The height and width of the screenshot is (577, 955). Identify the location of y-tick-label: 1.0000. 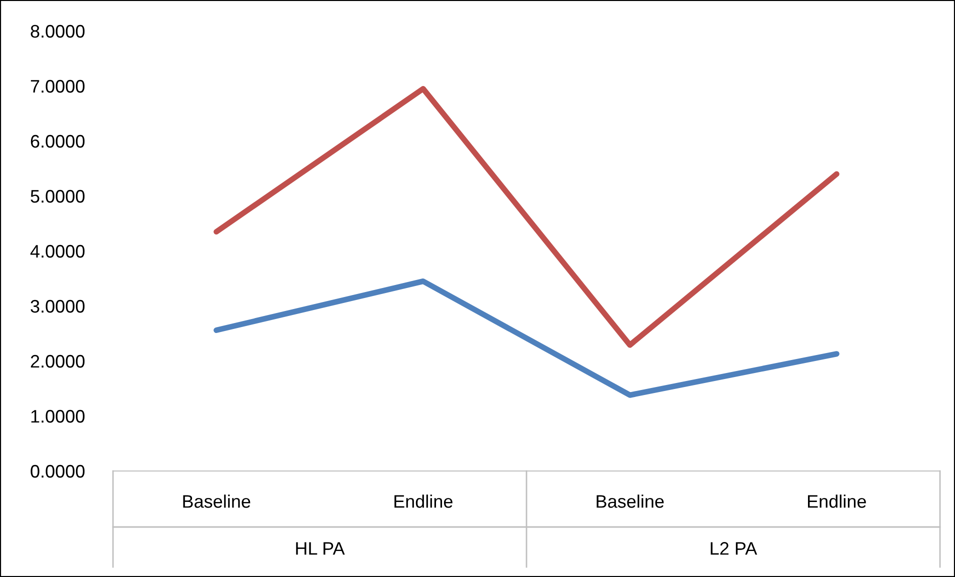
(58, 416).